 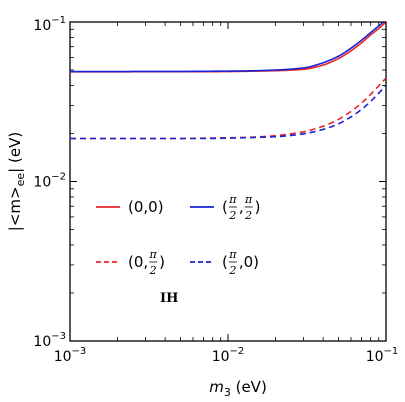 I want to click on legend-entry: (π2, π2), so click(x=241, y=207).